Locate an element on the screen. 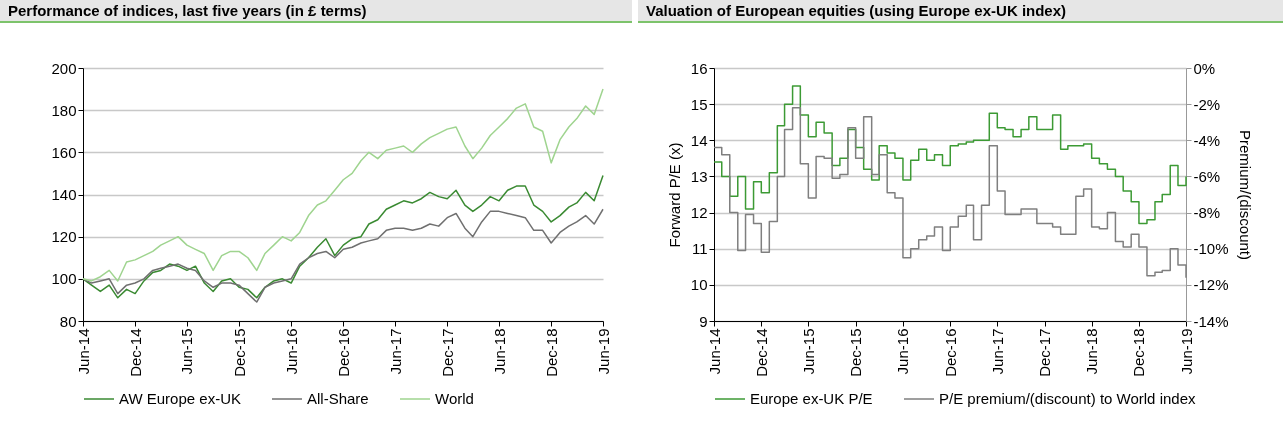  y-tick-label: 12 is located at coordinates (699, 213).